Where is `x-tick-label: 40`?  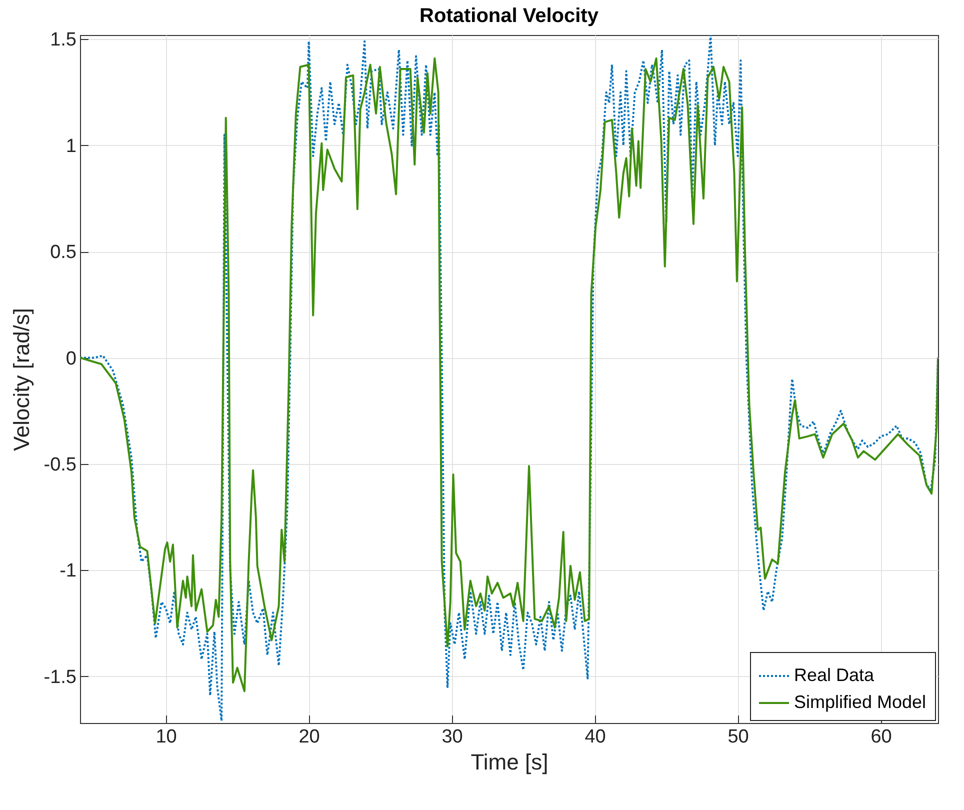 x-tick-label: 40 is located at coordinates (595, 737).